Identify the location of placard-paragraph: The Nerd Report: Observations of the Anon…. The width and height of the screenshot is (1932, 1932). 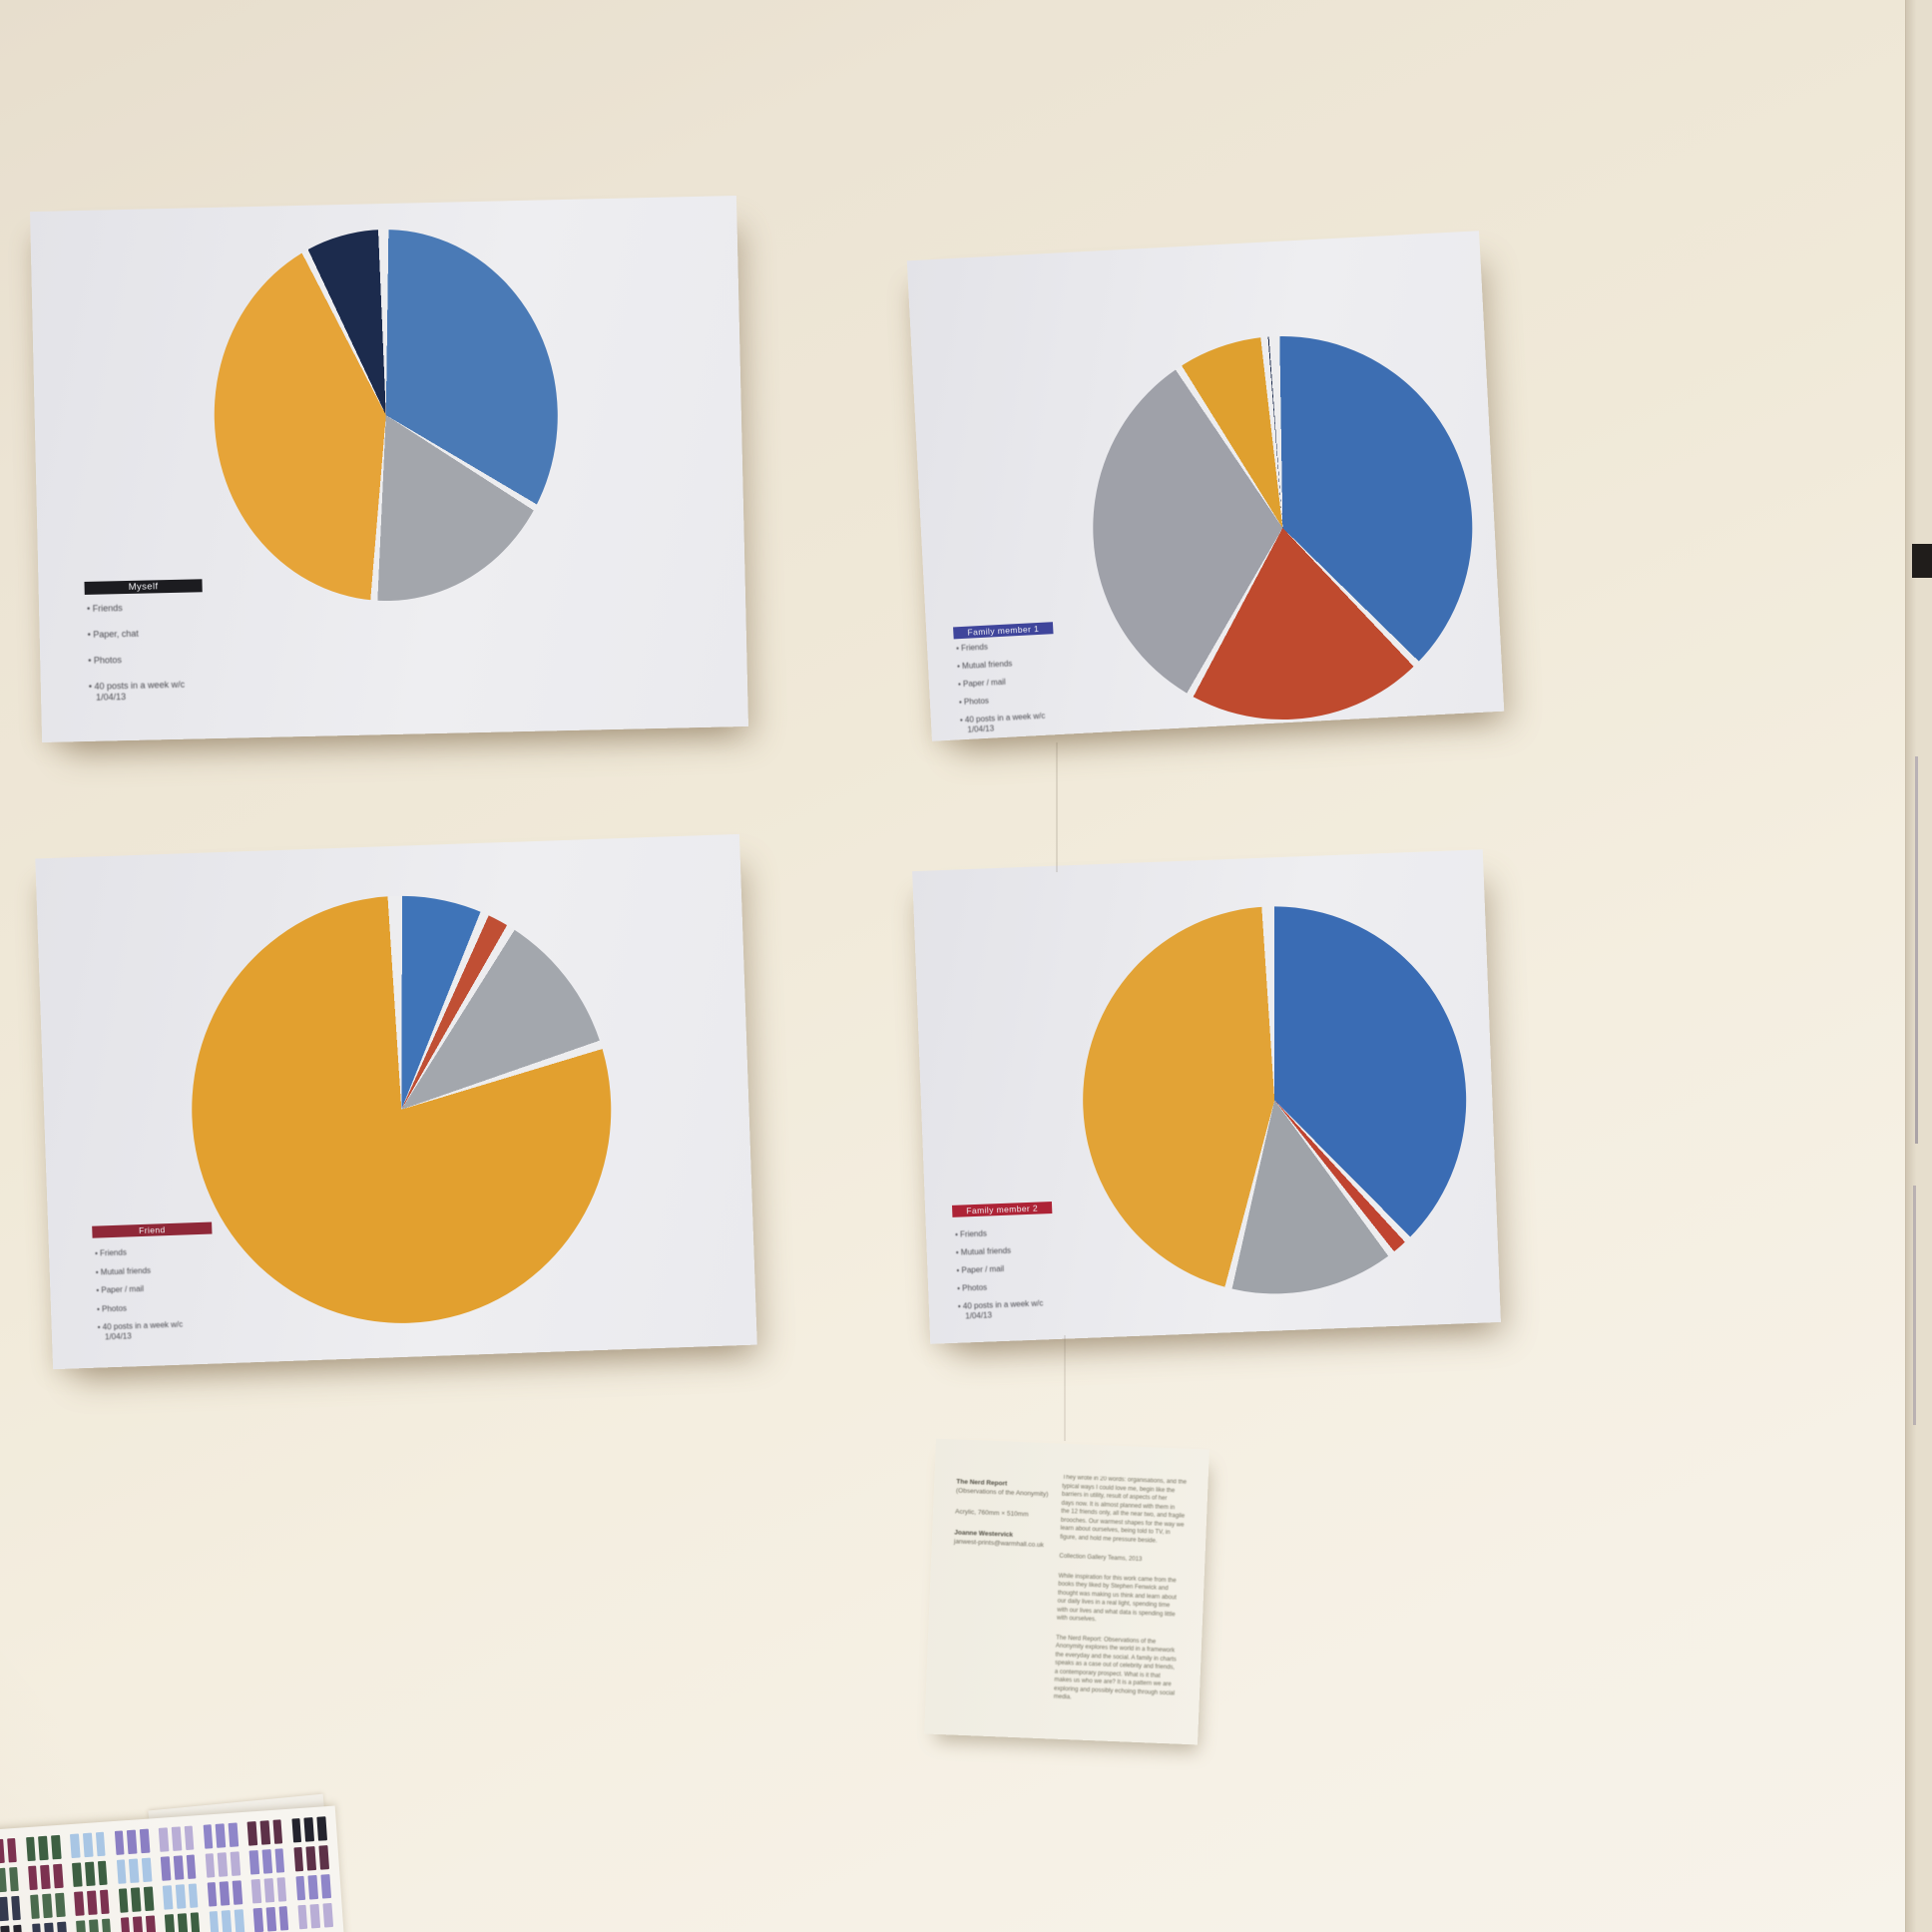
(1119, 1670).